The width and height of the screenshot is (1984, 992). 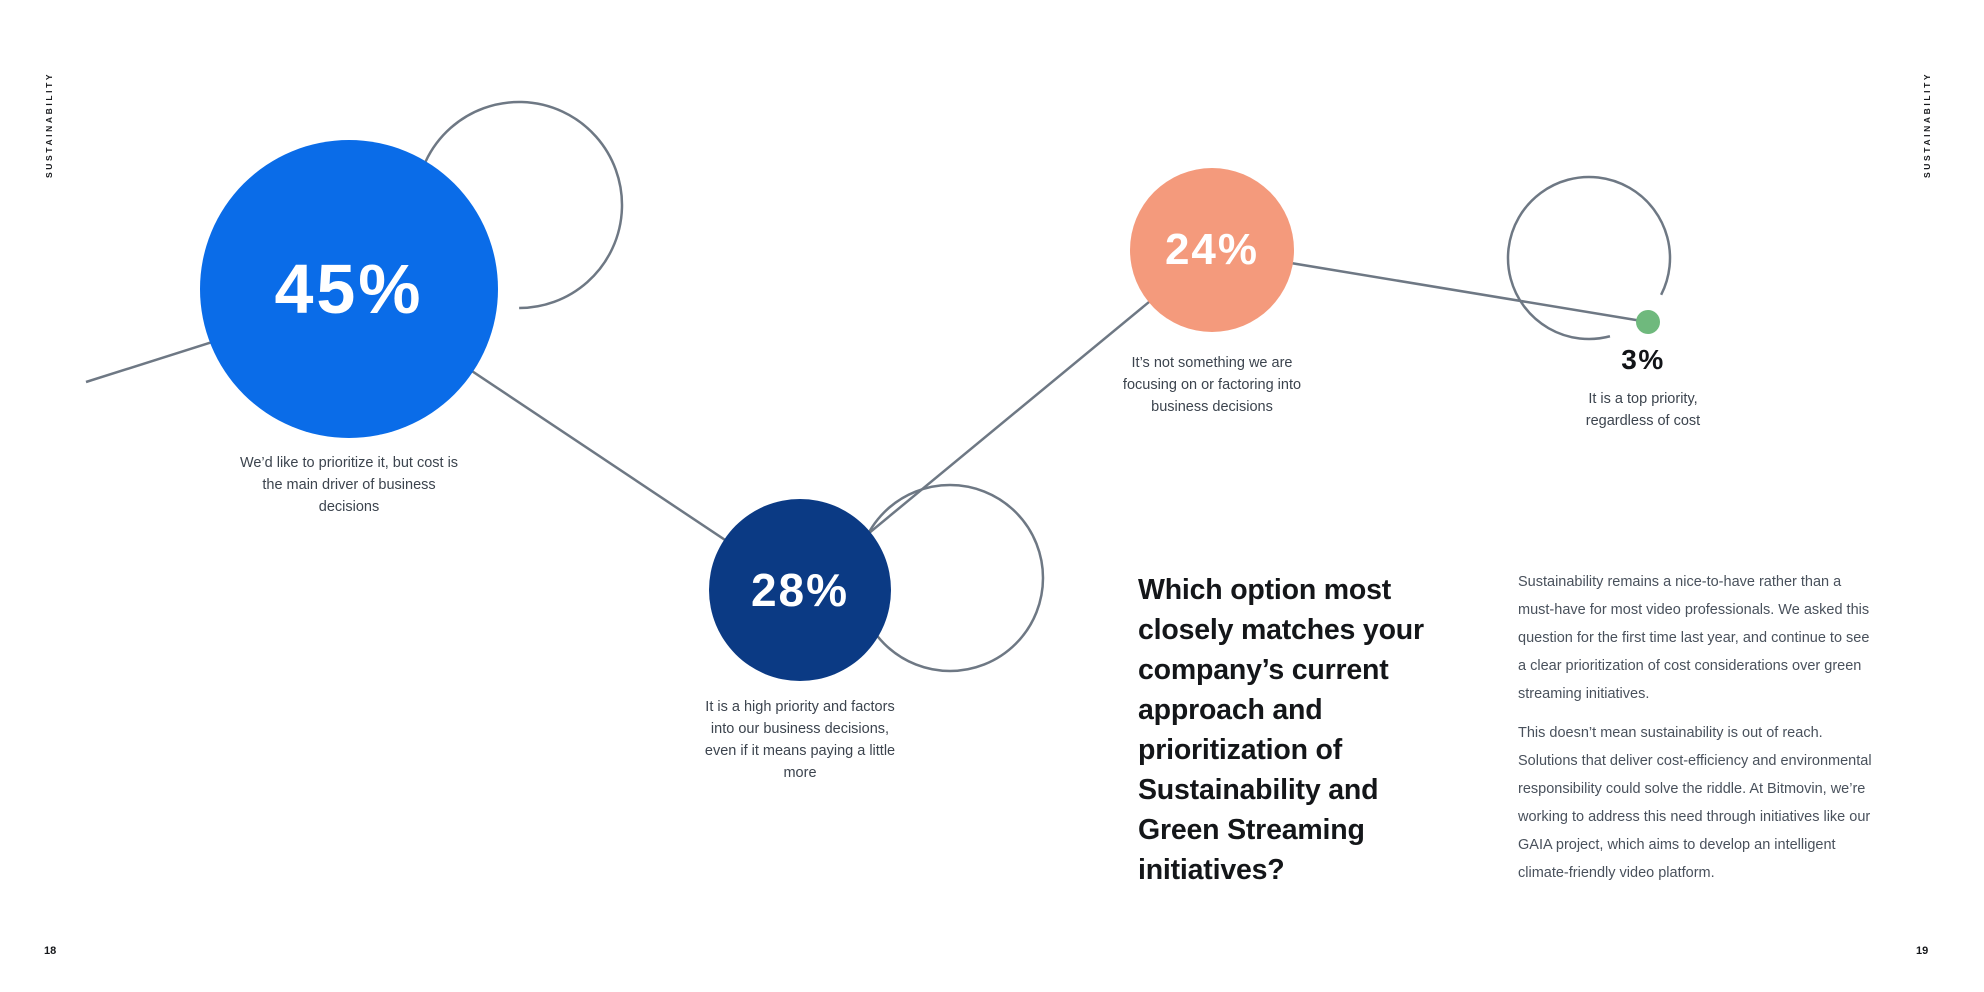 I want to click on bubble-45-value-label: 45%, so click(x=349, y=289).